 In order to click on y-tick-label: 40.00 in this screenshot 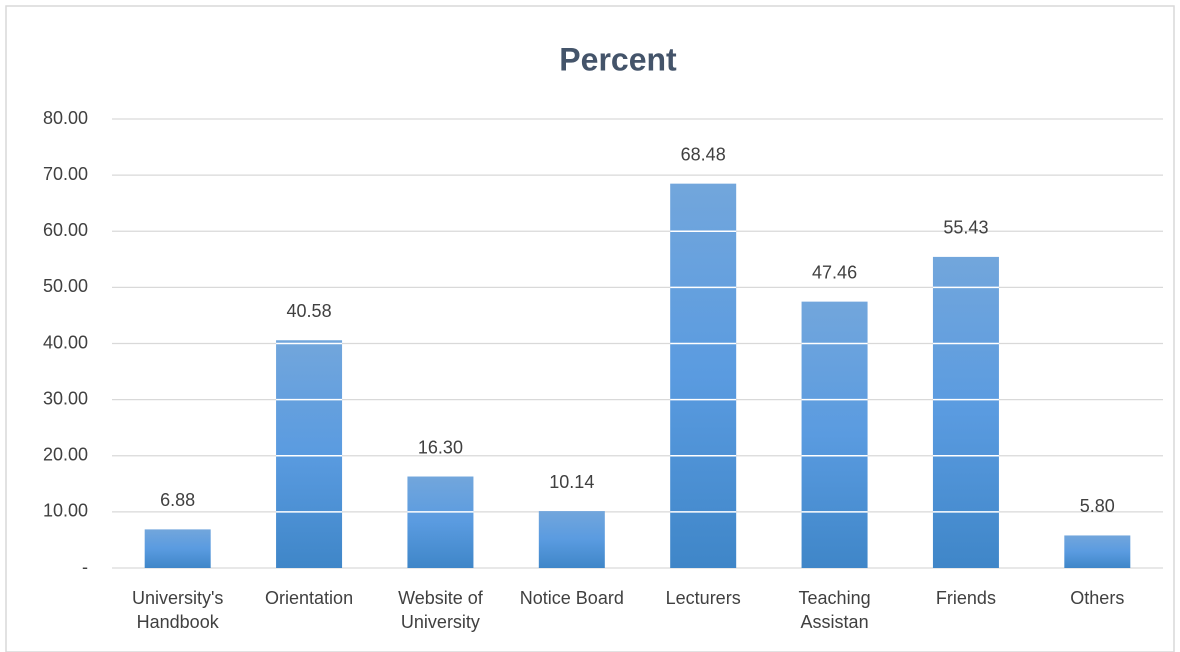, I will do `click(65, 342)`.